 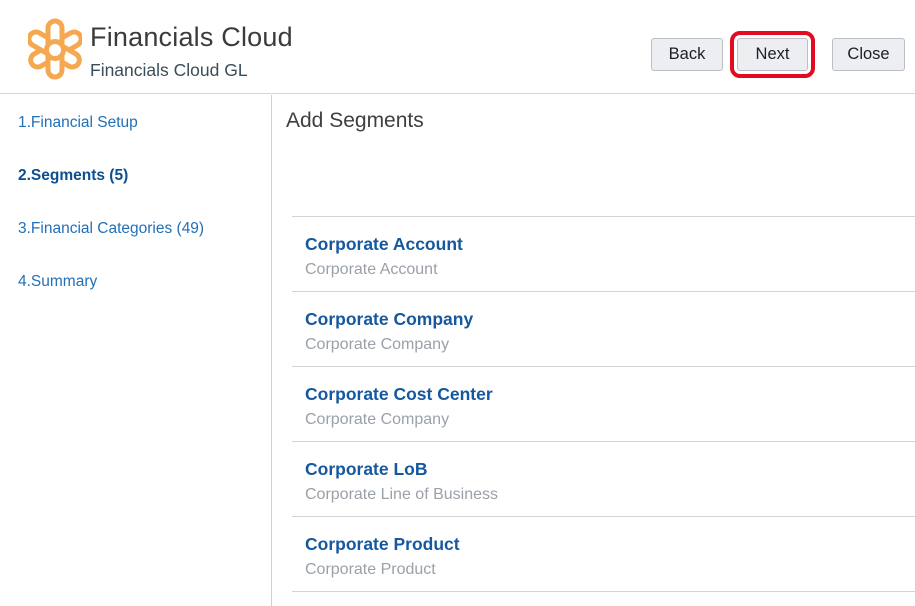 What do you see at coordinates (355, 120) in the screenshot?
I see `page-title: Add Segments` at bounding box center [355, 120].